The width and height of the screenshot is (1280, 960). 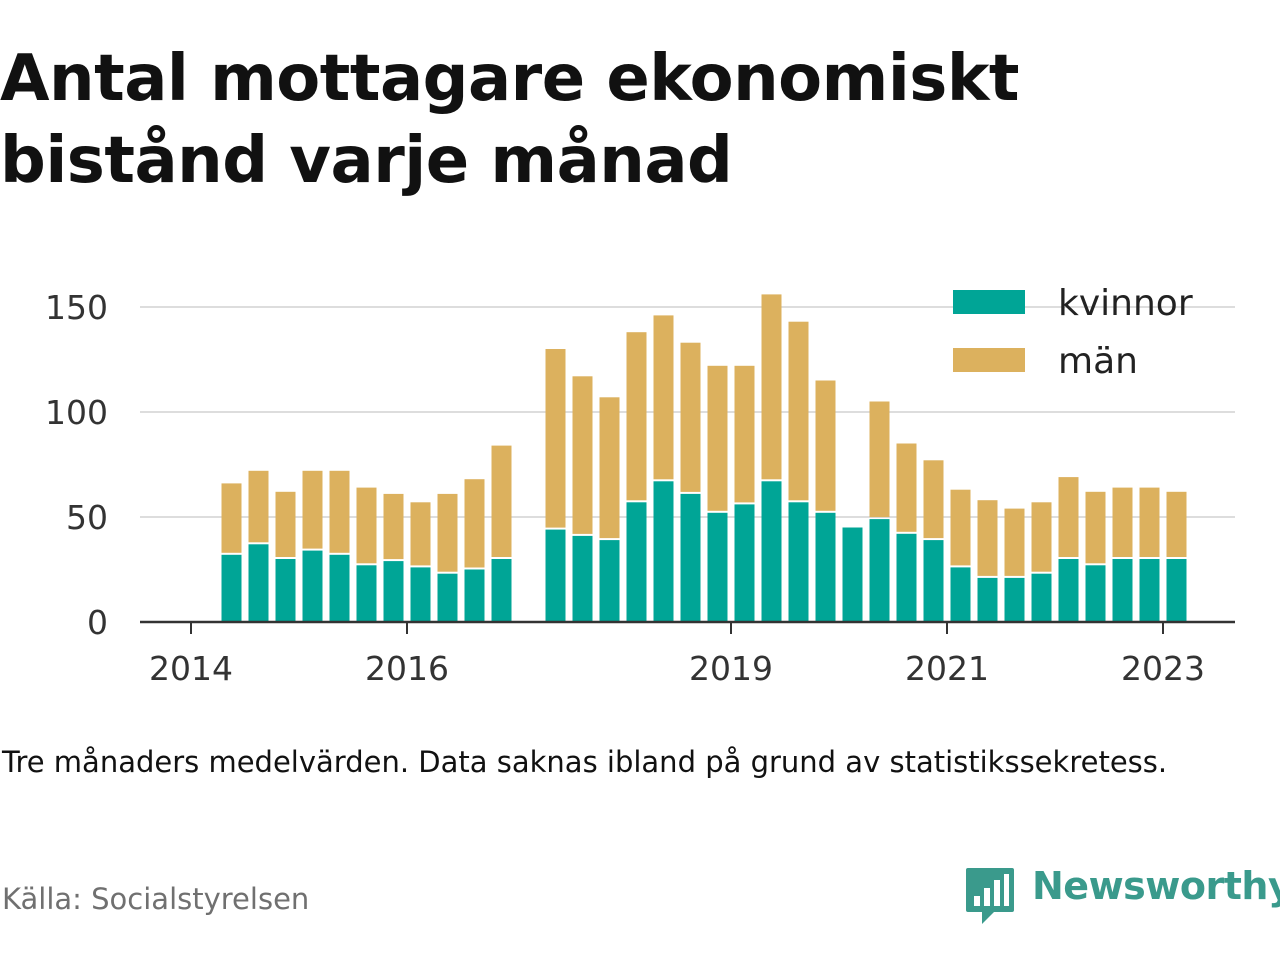 I want to click on y-tick-label: 0, so click(x=97, y=622).